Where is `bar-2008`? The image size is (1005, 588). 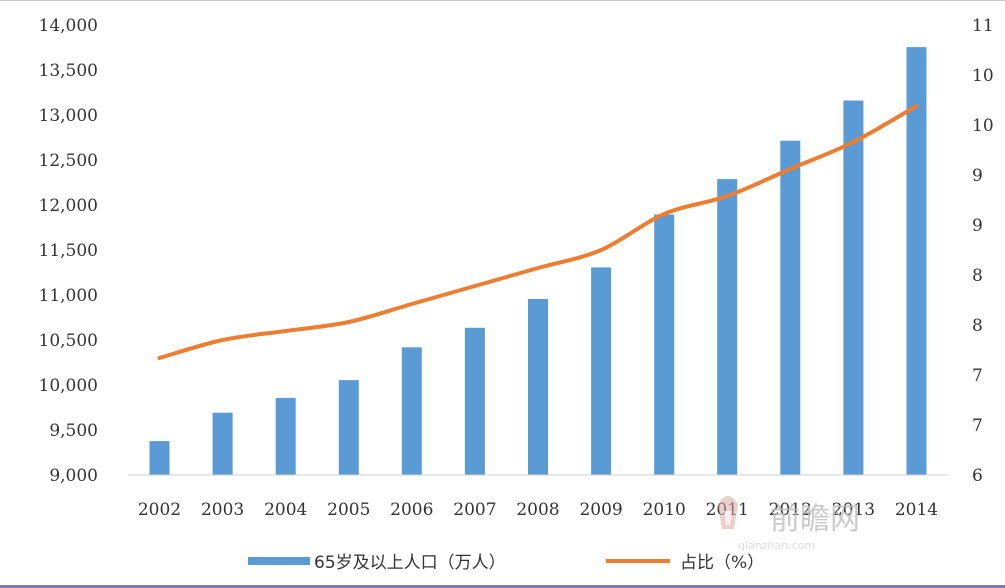 bar-2008 is located at coordinates (538, 387).